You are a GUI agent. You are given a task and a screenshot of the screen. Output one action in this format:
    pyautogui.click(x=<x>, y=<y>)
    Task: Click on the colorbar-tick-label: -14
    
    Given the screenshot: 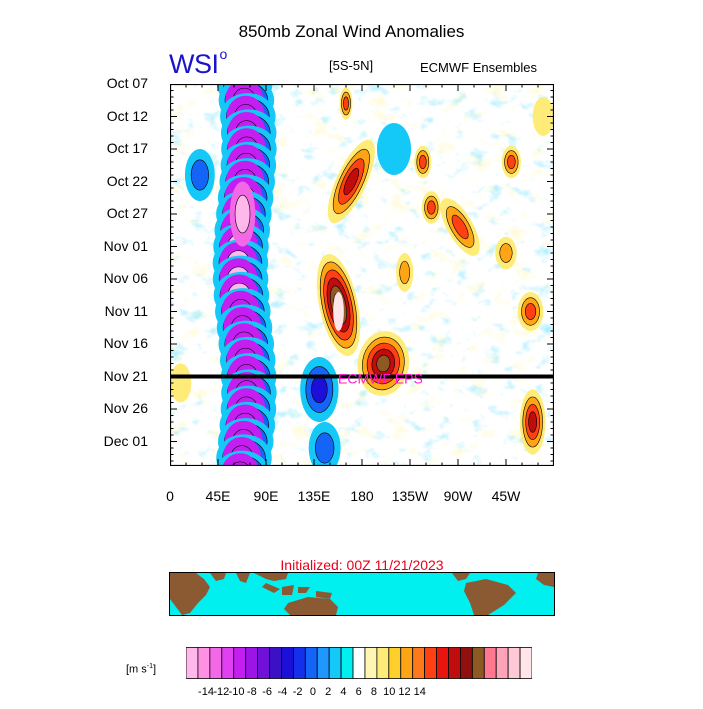 What is the action you would take?
    pyautogui.click(x=206, y=692)
    